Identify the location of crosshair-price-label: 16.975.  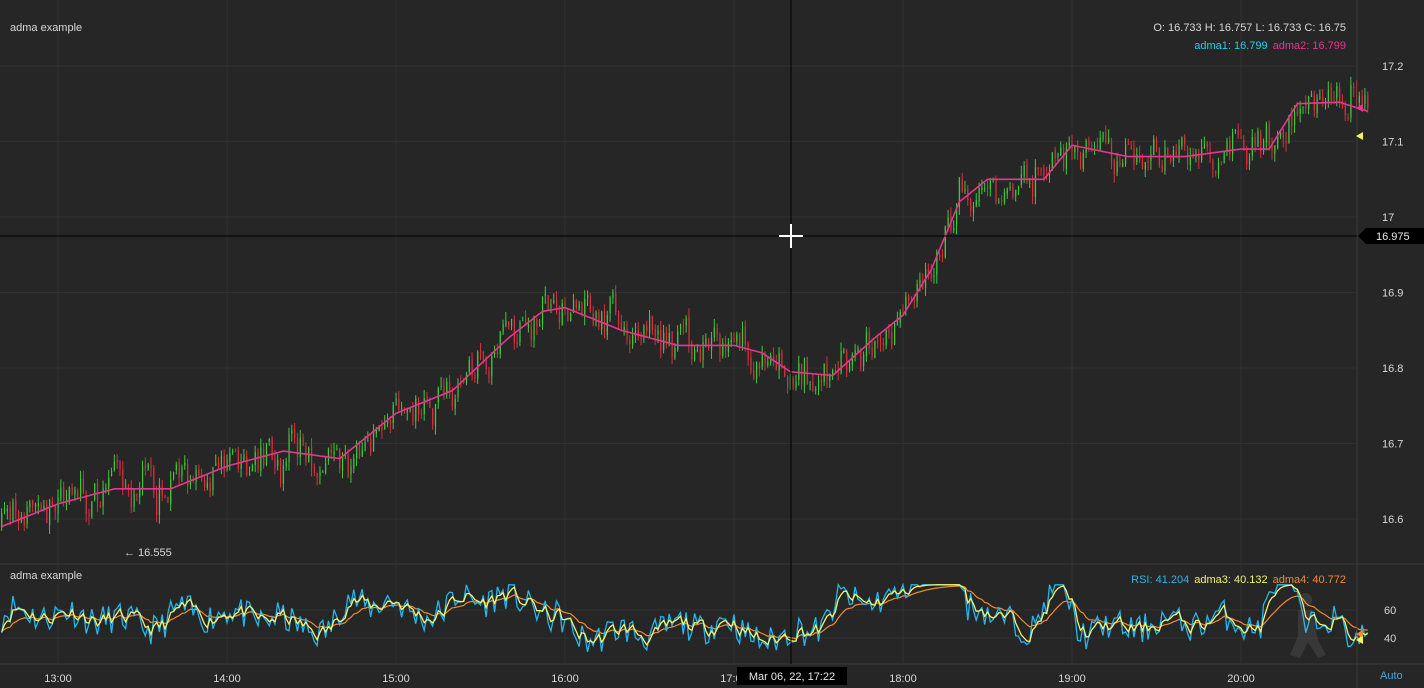
(1391, 236).